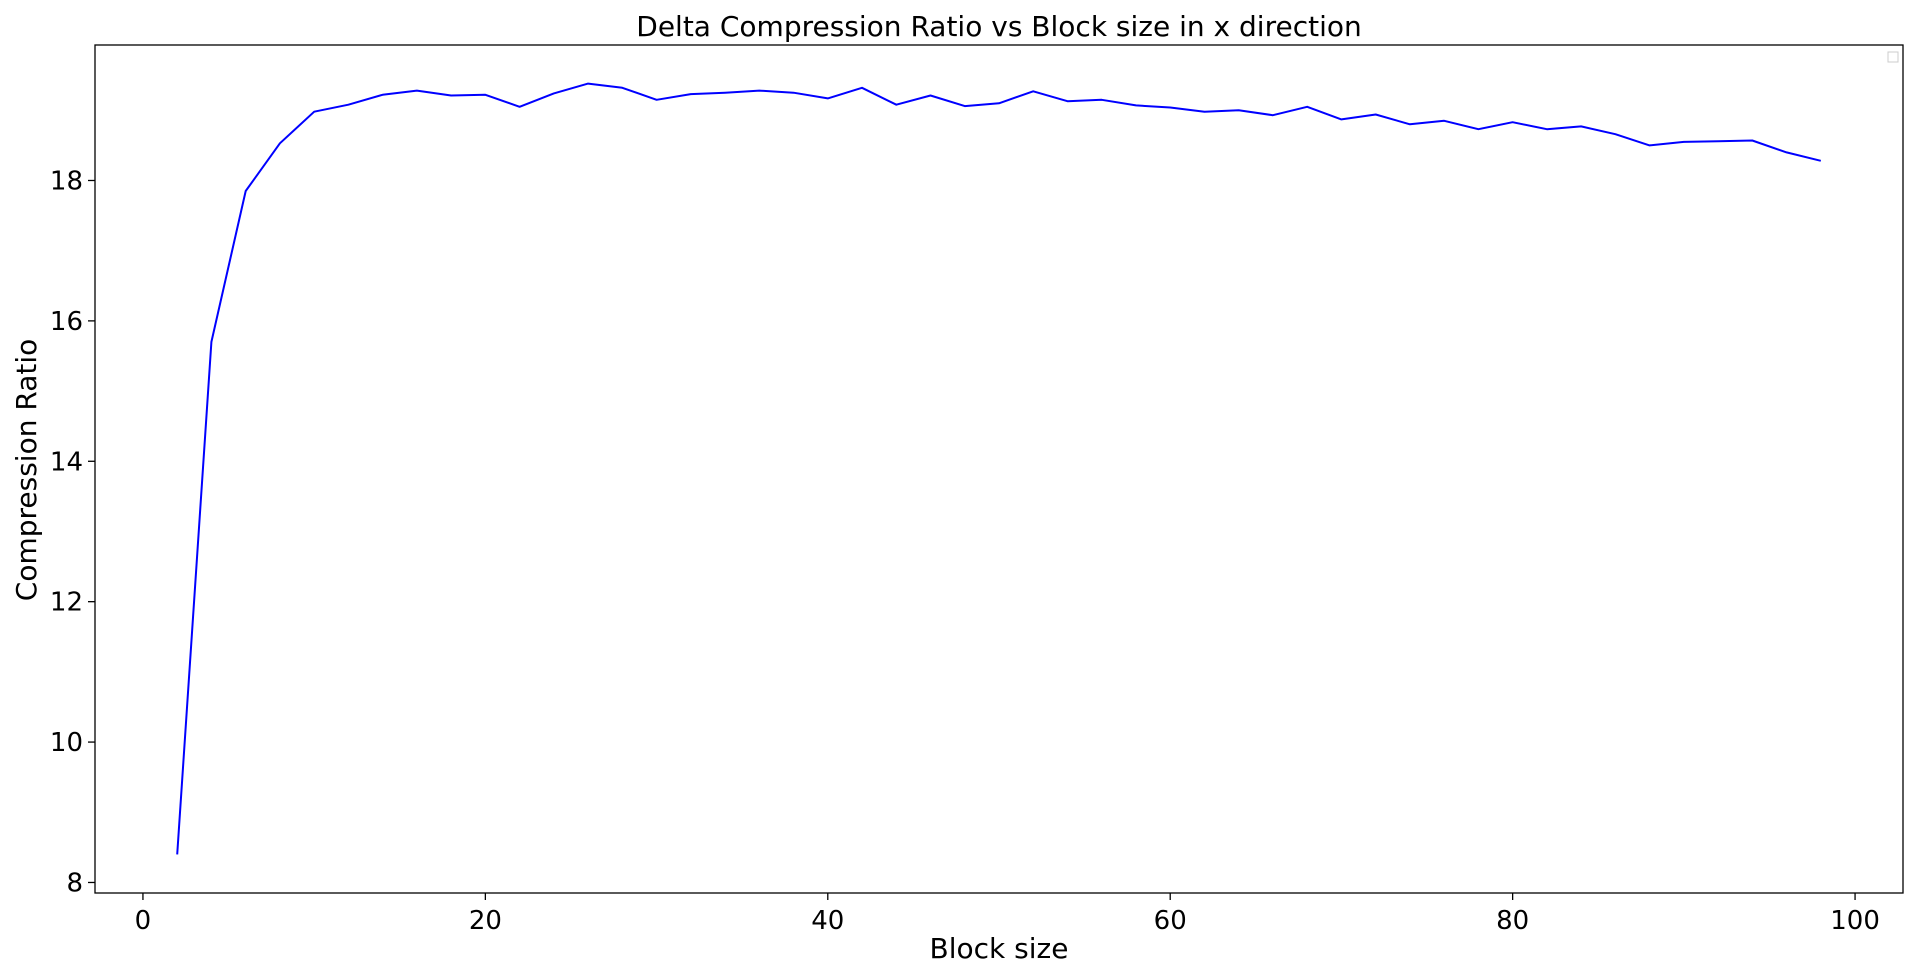 Image resolution: width=1920 pixels, height=977 pixels. Describe the element at coordinates (143, 921) in the screenshot. I see `x-tick-label: 0` at that location.